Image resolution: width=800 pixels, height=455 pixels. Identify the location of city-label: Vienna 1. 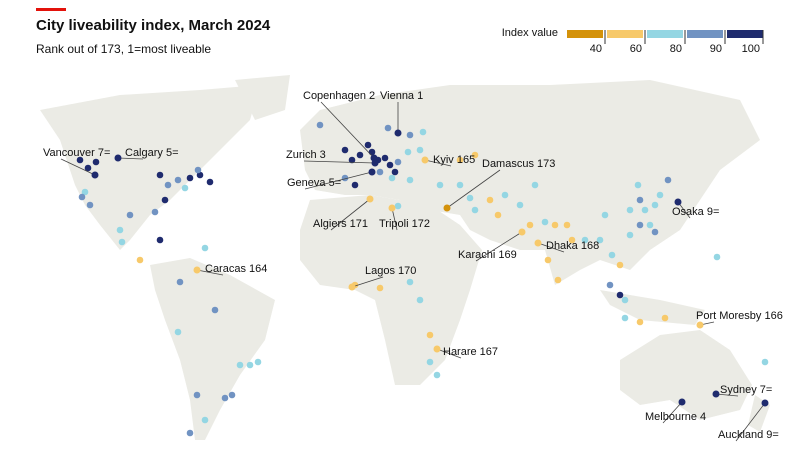
(401, 96).